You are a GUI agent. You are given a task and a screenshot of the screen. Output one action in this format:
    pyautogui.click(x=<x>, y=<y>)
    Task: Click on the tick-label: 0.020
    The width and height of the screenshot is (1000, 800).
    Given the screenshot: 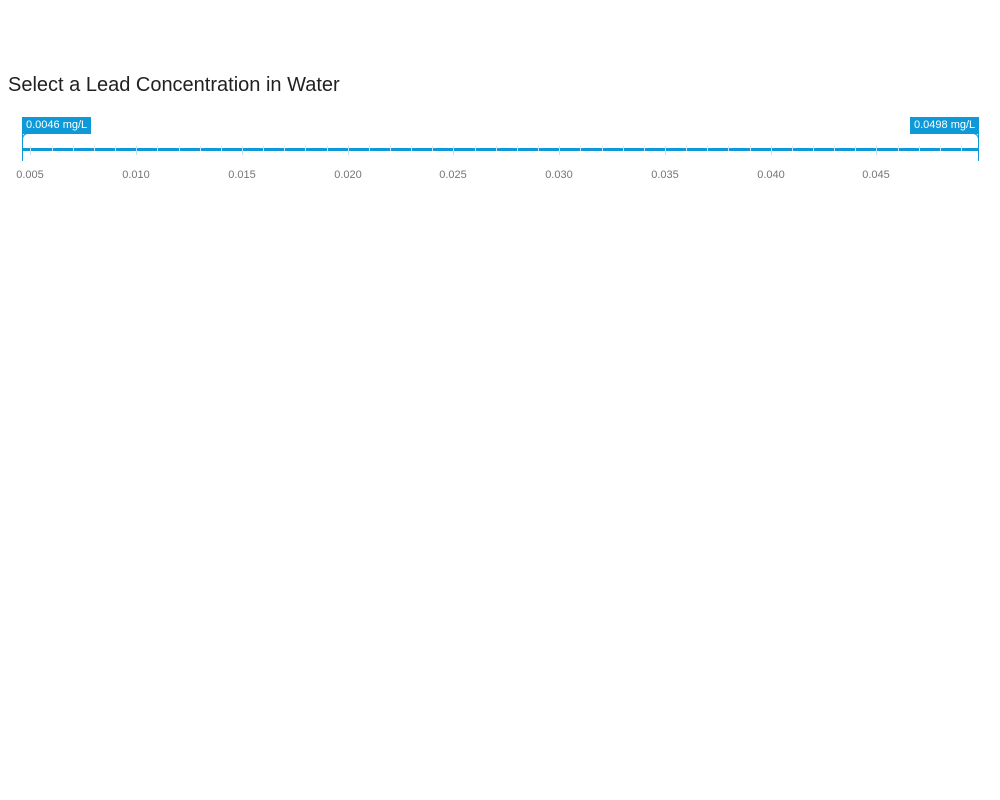 What is the action you would take?
    pyautogui.click(x=348, y=175)
    